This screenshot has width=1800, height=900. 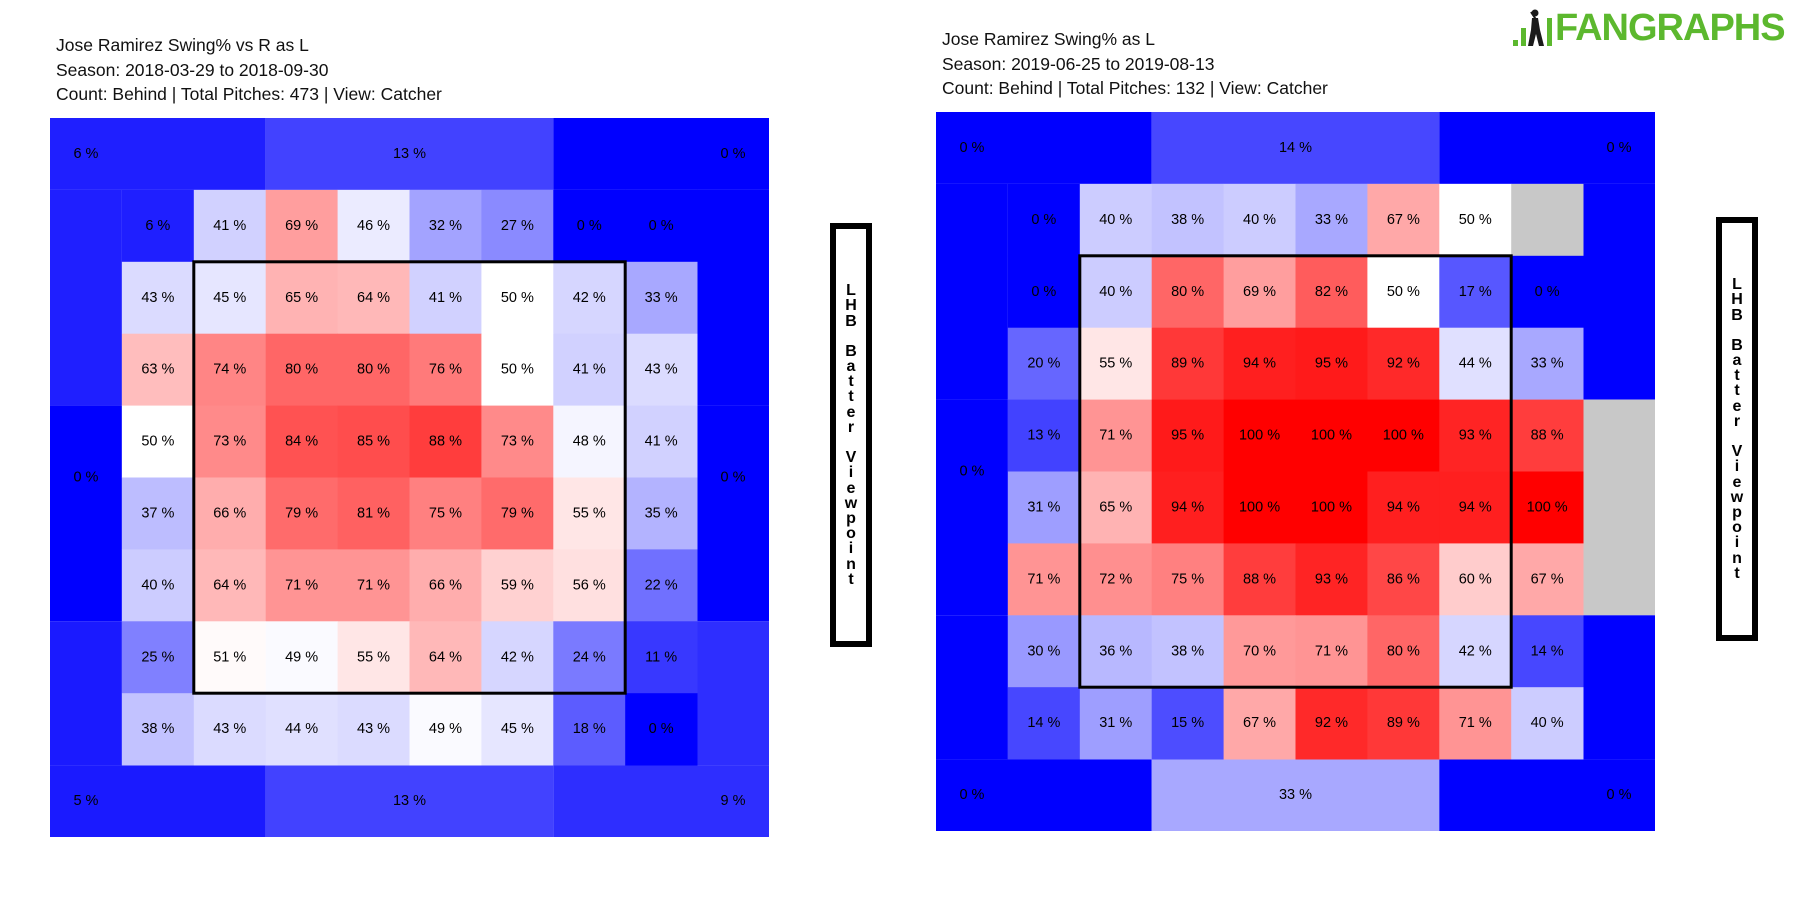 What do you see at coordinates (1331, 723) in the screenshot?
I see `chart-2-cell-r7c4` at bounding box center [1331, 723].